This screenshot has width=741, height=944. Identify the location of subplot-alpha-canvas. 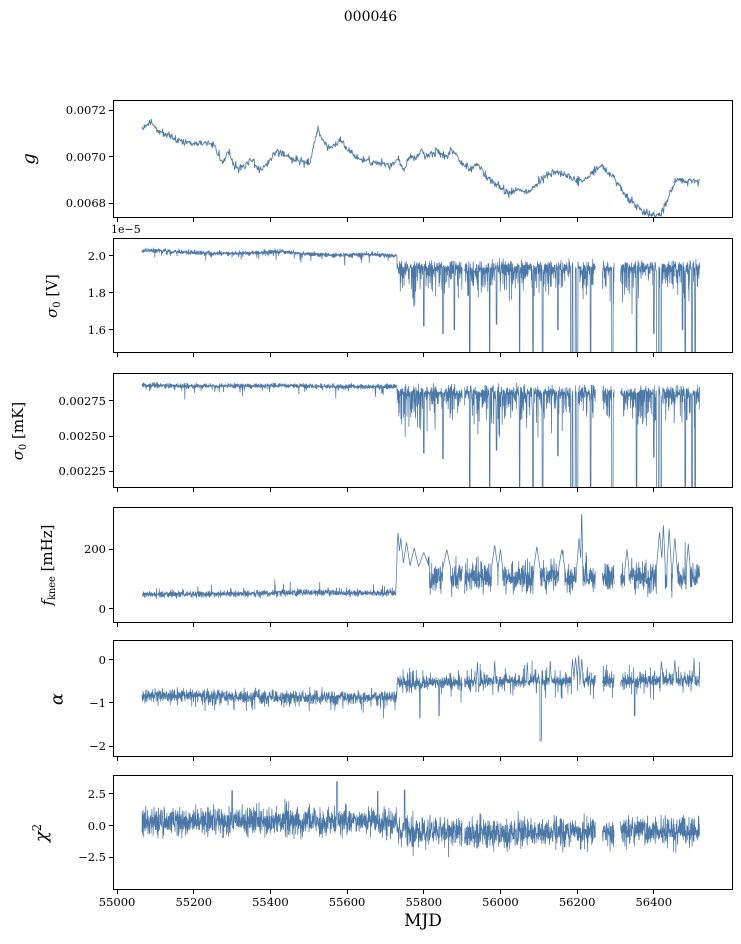
(423, 698).